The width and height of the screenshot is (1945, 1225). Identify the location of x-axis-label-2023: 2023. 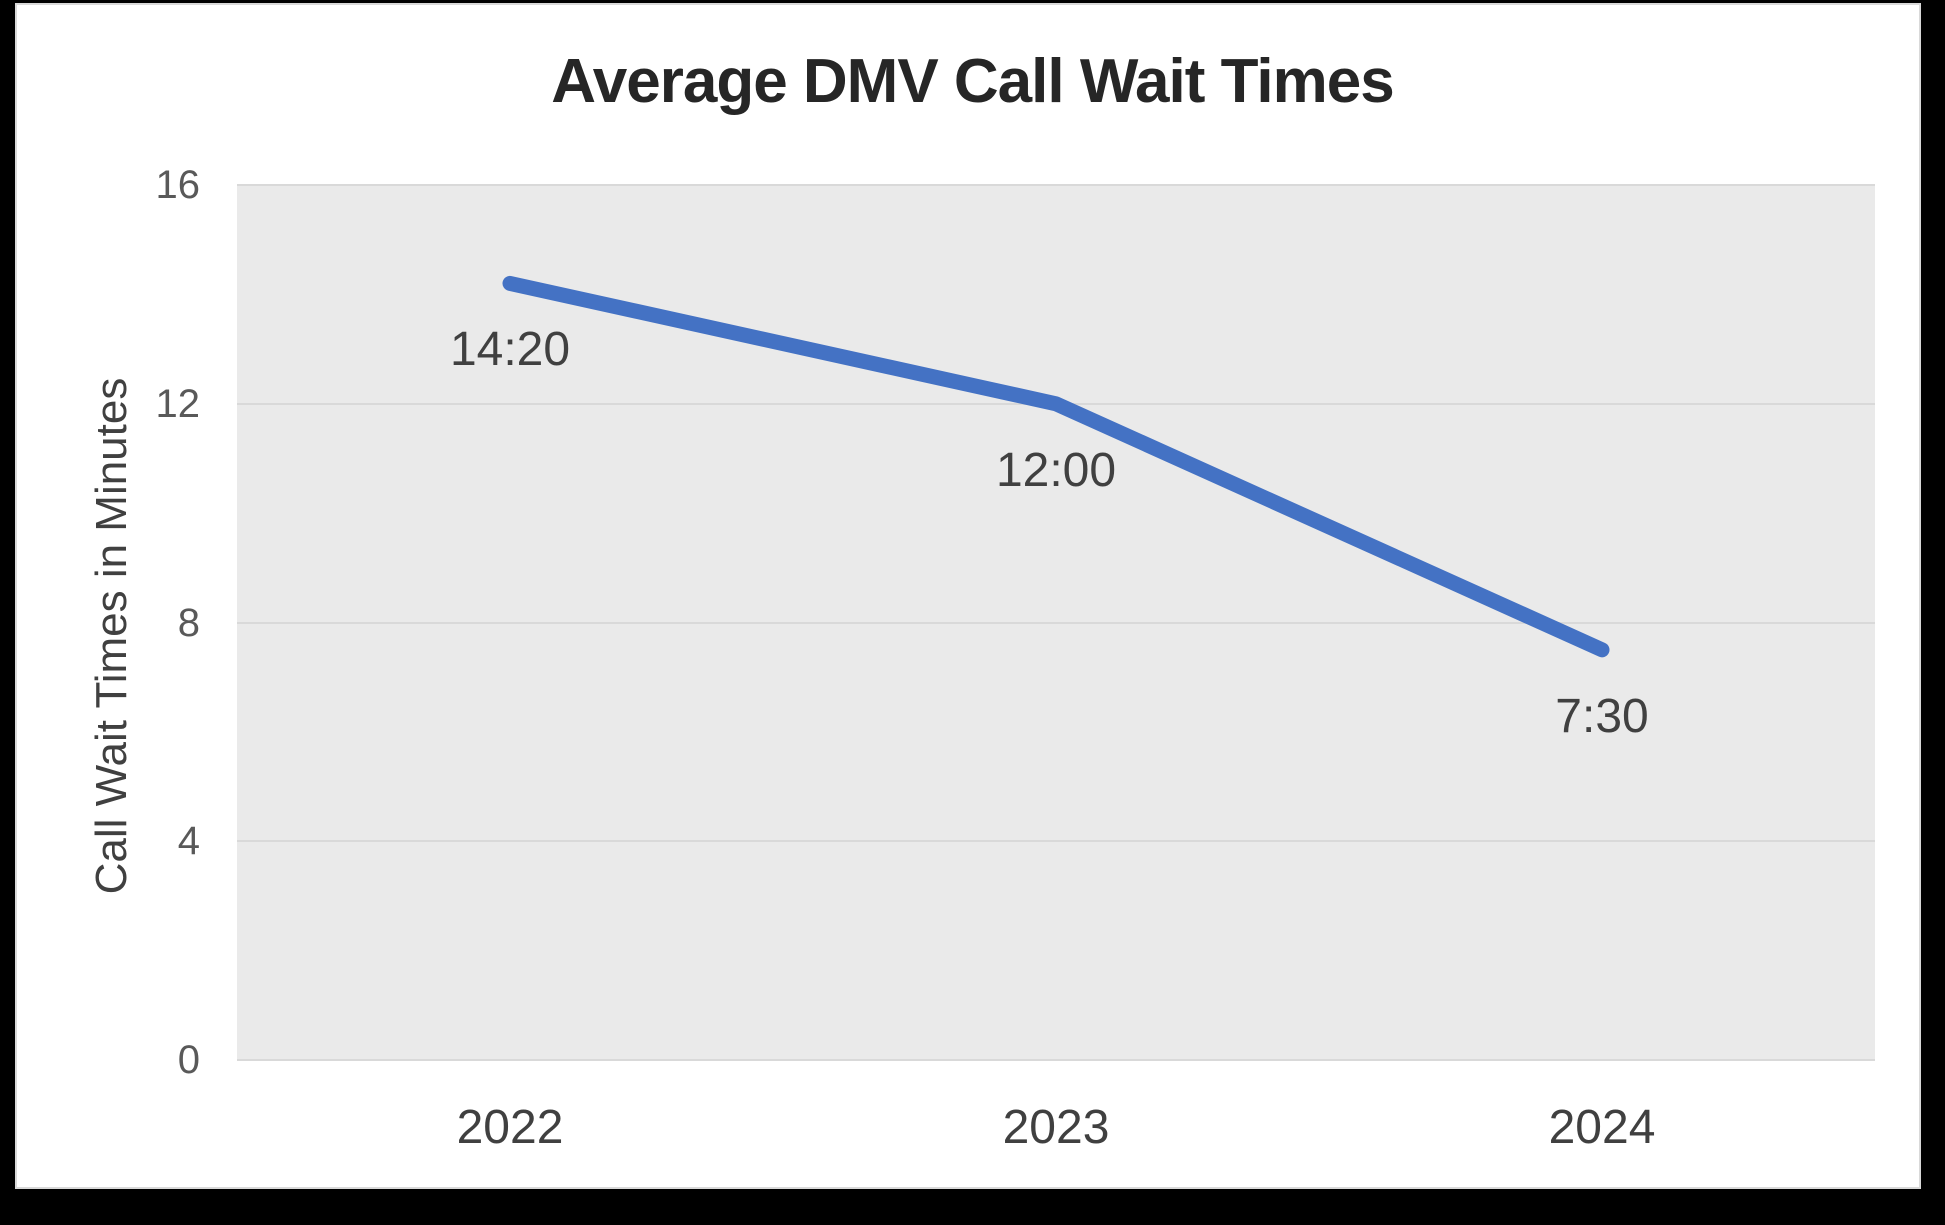
(1056, 1127).